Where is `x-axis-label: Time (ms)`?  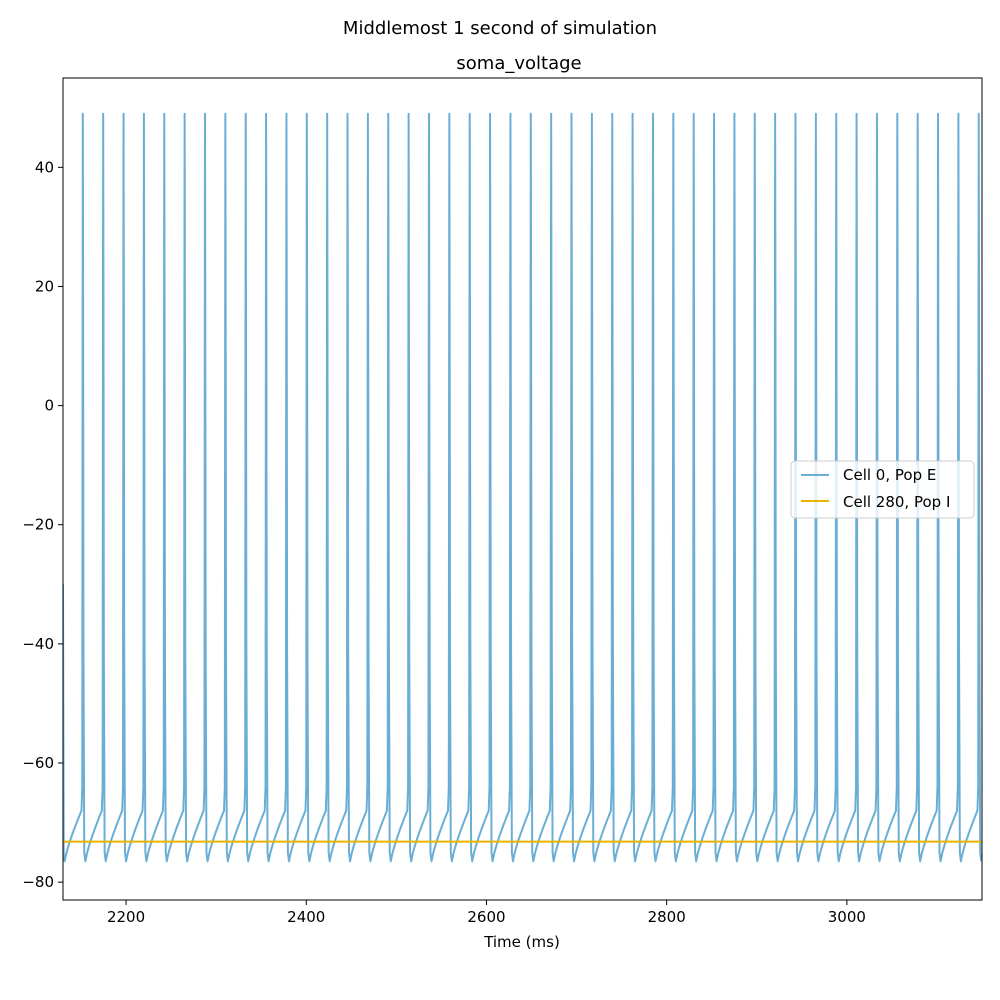
x-axis-label: Time (ms) is located at coordinates (521, 942).